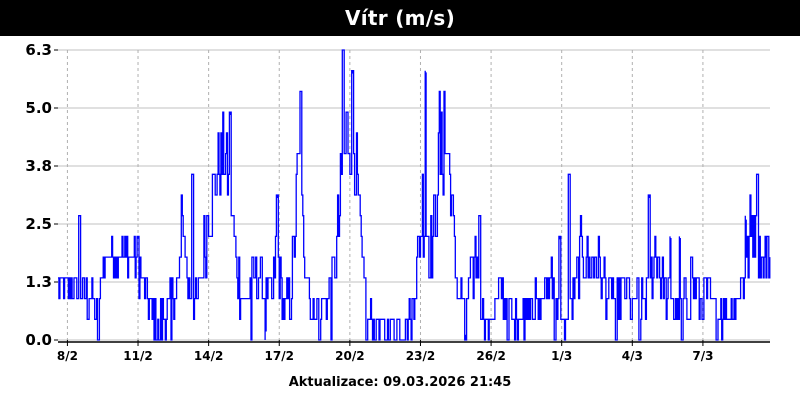 This screenshot has width=800, height=400. I want to click on y-tick-label: 6.3, so click(38, 50).